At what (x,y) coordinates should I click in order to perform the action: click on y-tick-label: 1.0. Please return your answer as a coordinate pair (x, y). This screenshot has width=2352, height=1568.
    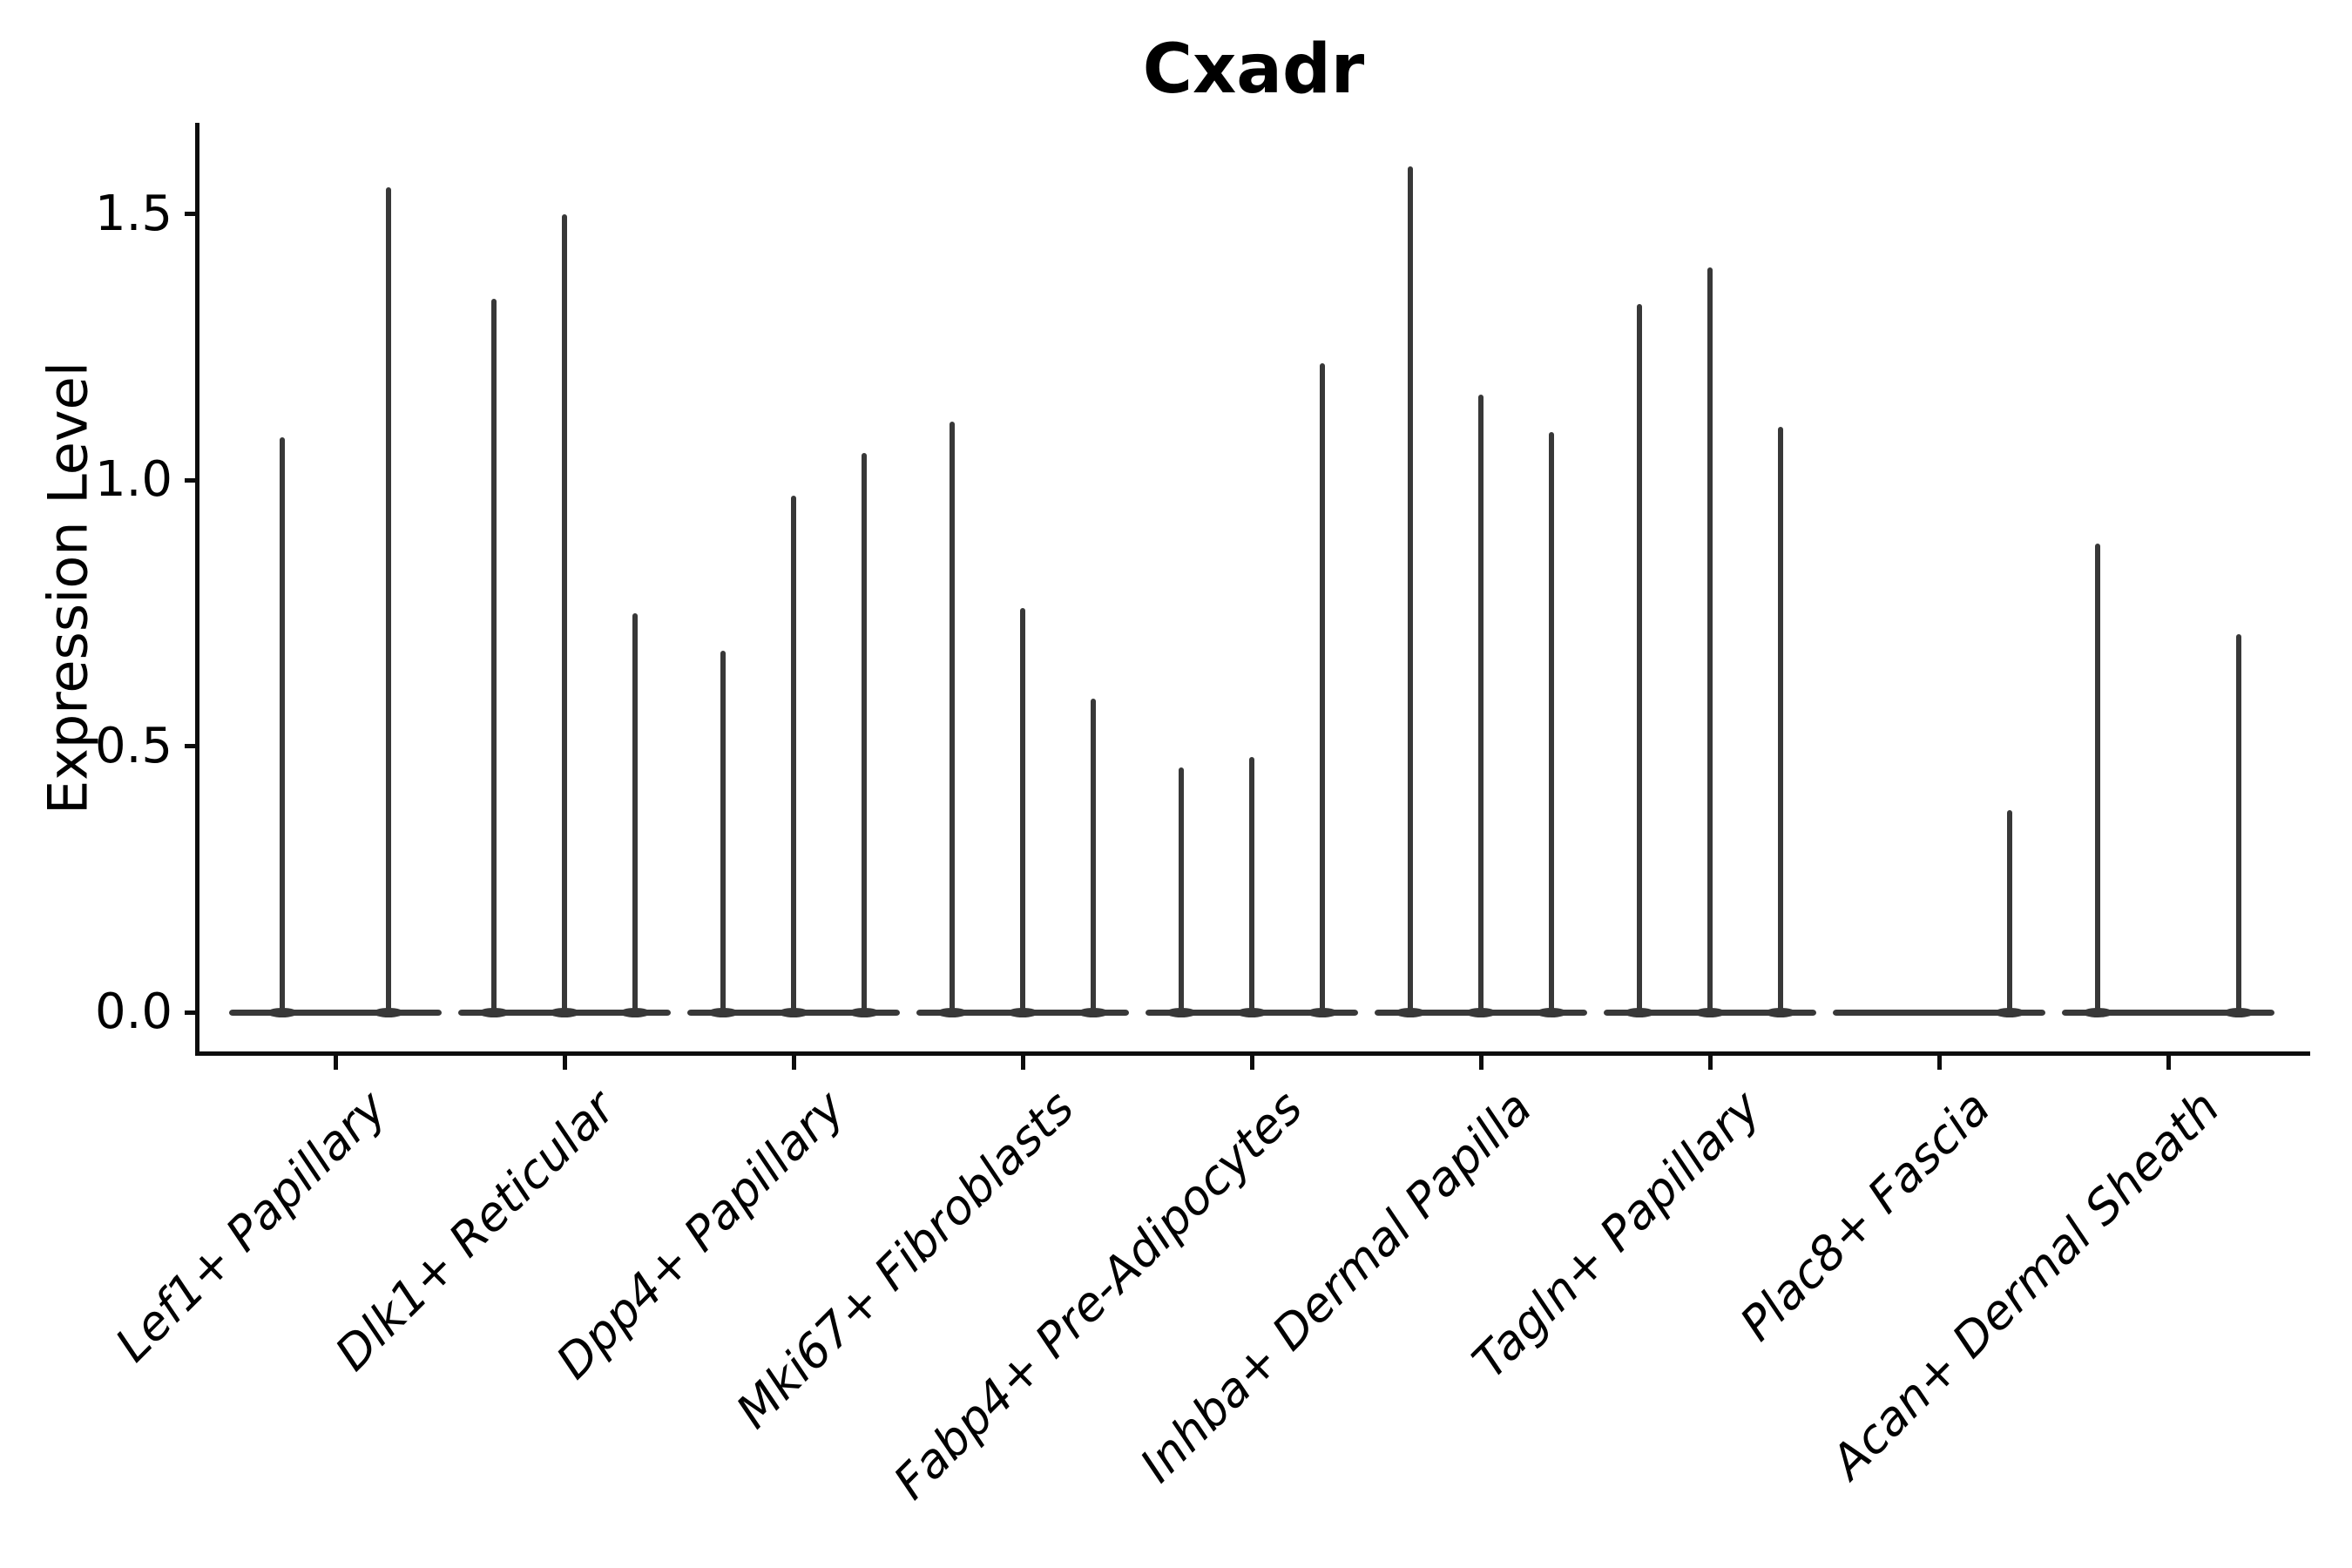
    Looking at the image, I should click on (133, 480).